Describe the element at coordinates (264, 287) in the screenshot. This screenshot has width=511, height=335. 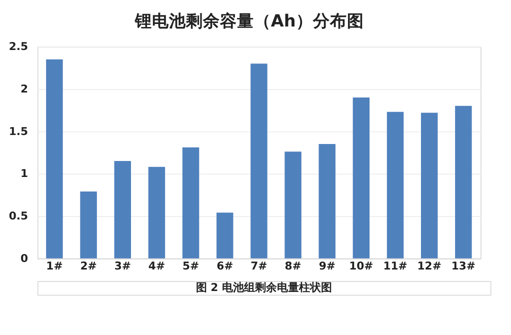
I see `caption: 图 2 电池组剩余电量柱状图` at that location.